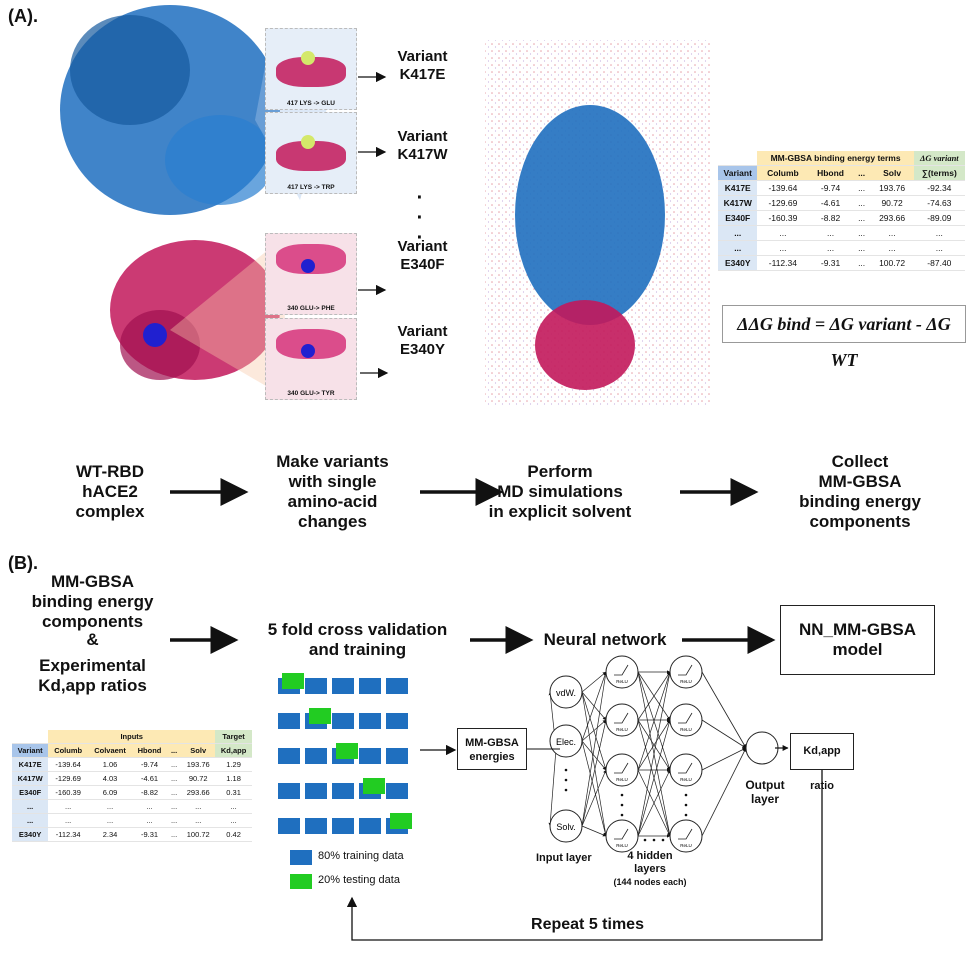 Image resolution: width=976 pixels, height=976 pixels. What do you see at coordinates (783, 218) in the screenshot?
I see `table-cell: -160.39` at bounding box center [783, 218].